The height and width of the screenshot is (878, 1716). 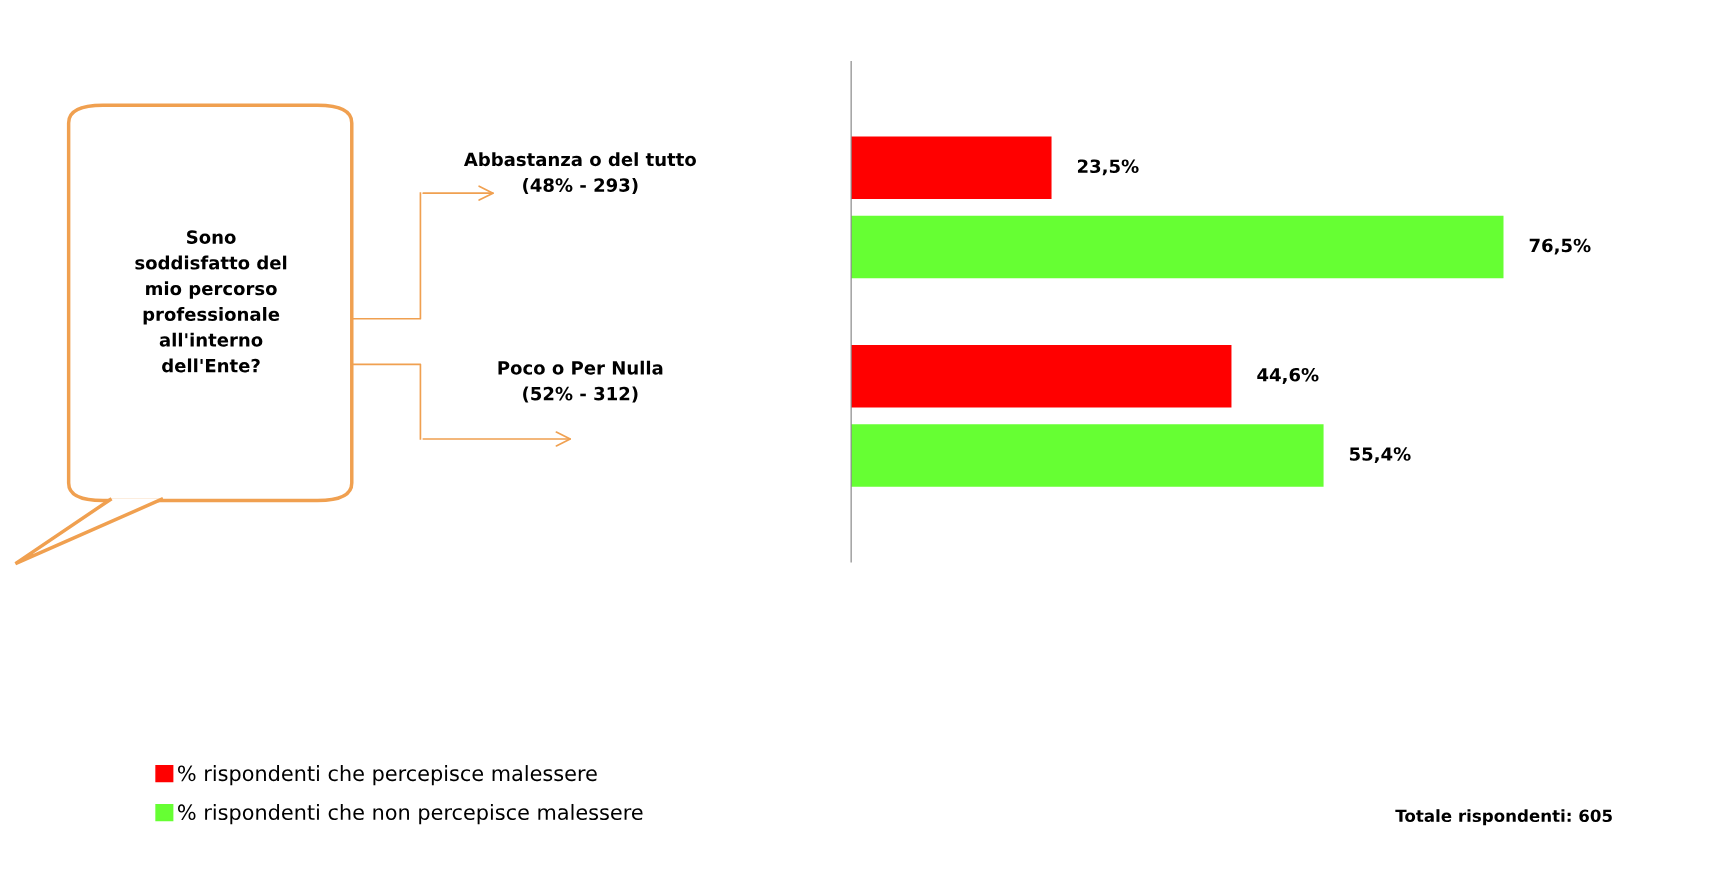 I want to click on legend-label: % rispondenti che non percepisce malessere, so click(x=410, y=814).